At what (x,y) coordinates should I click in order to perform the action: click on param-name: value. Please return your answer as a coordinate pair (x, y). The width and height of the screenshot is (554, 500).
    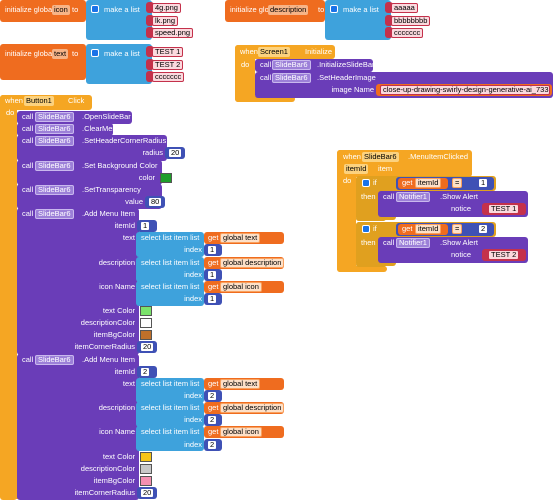
    Looking at the image, I should click on (134, 201).